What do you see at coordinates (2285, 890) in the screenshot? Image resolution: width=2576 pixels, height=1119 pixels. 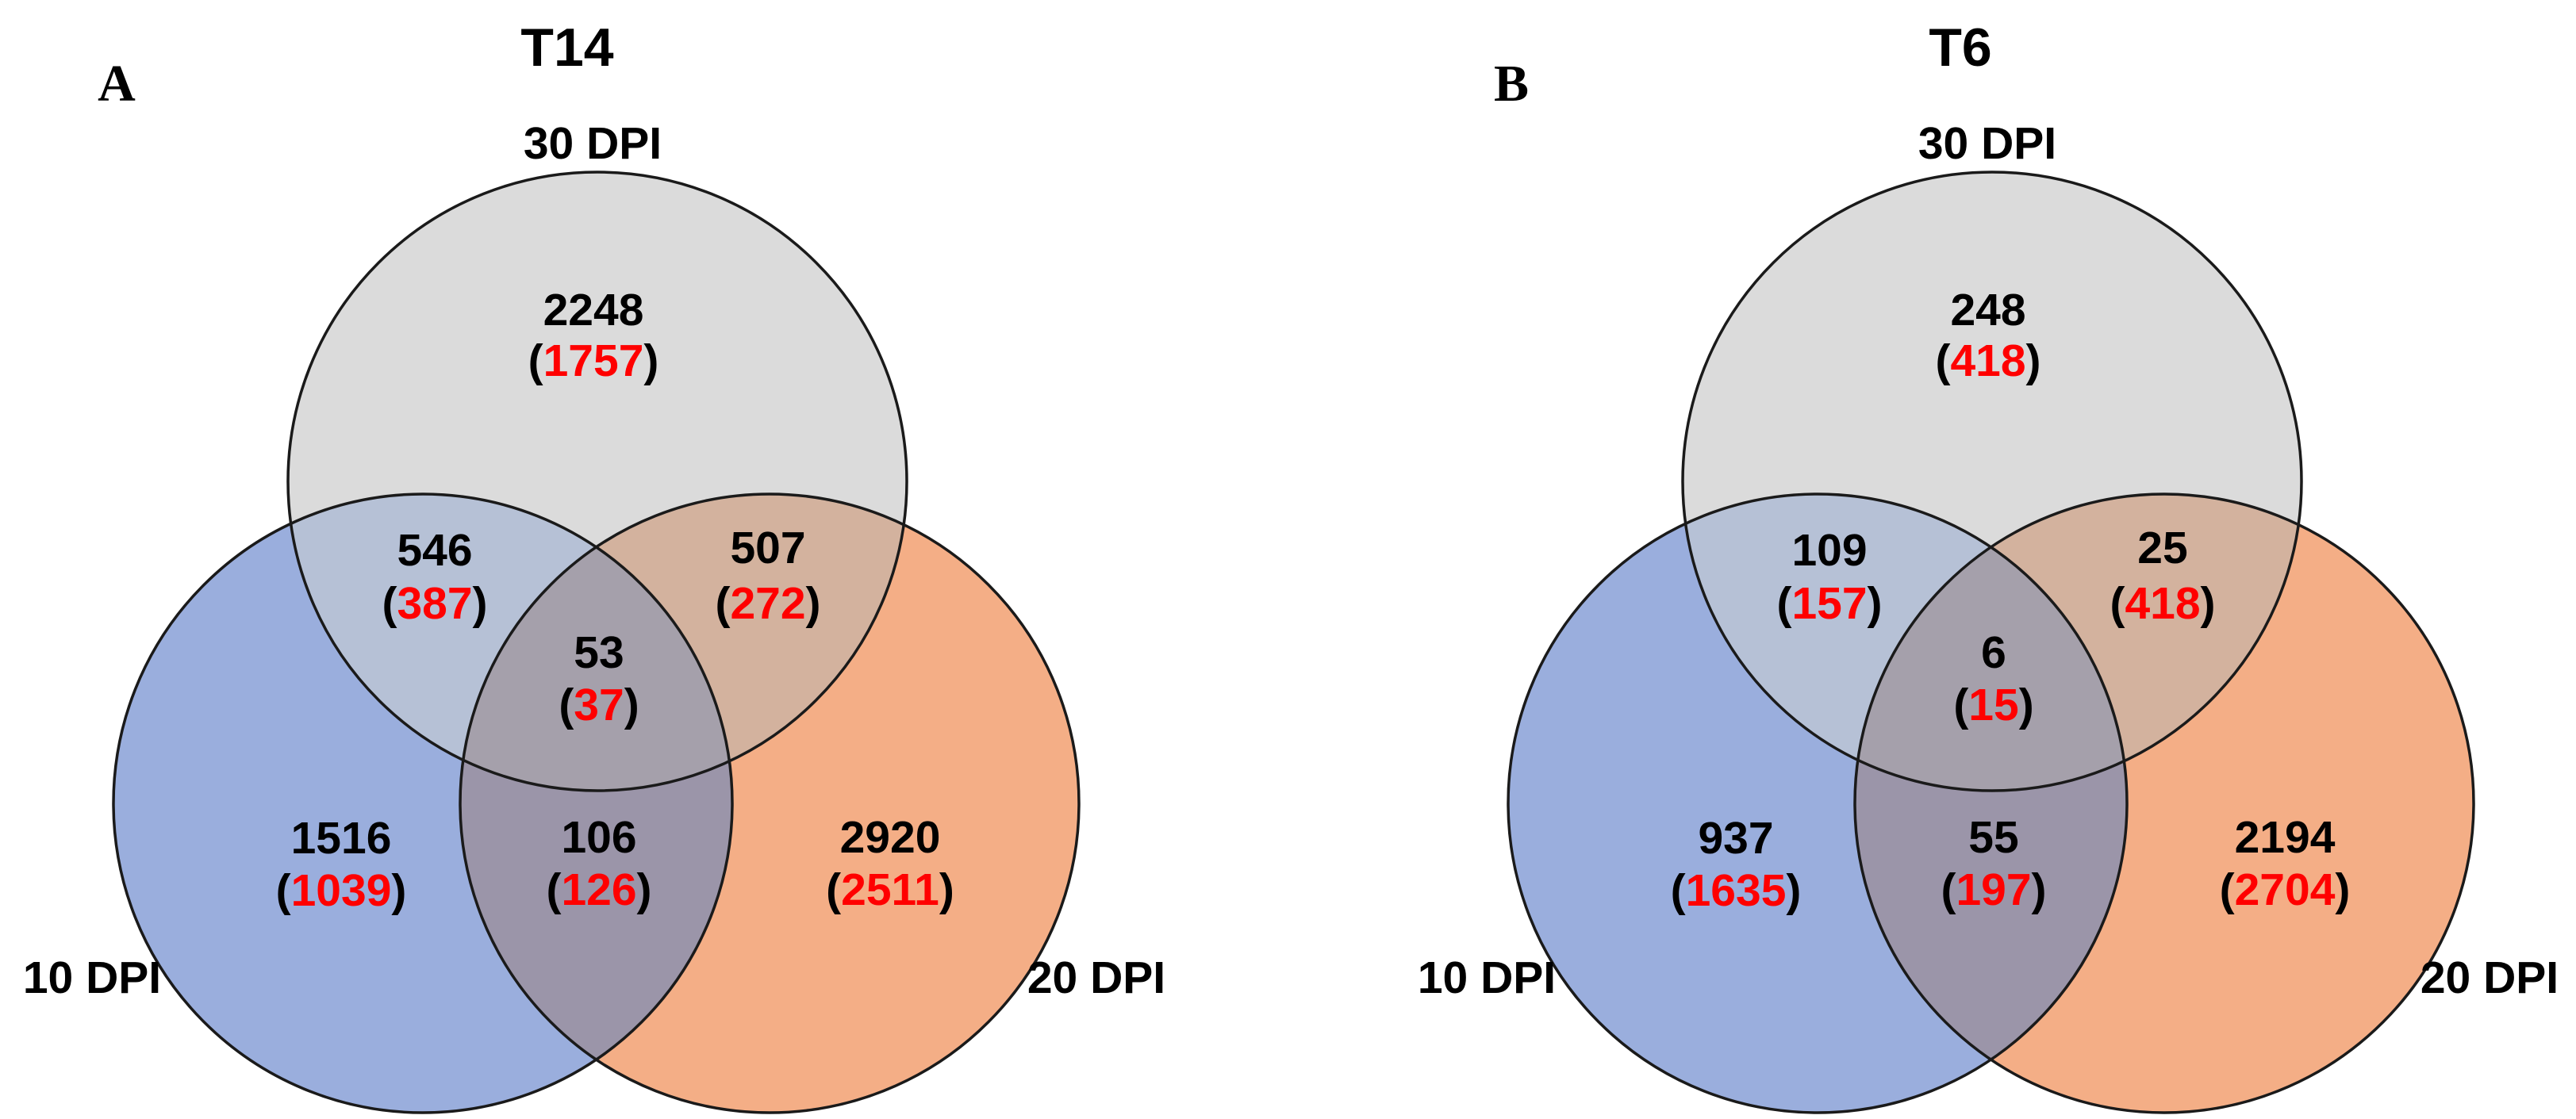 I see `count-right-only-alt: (2704)` at bounding box center [2285, 890].